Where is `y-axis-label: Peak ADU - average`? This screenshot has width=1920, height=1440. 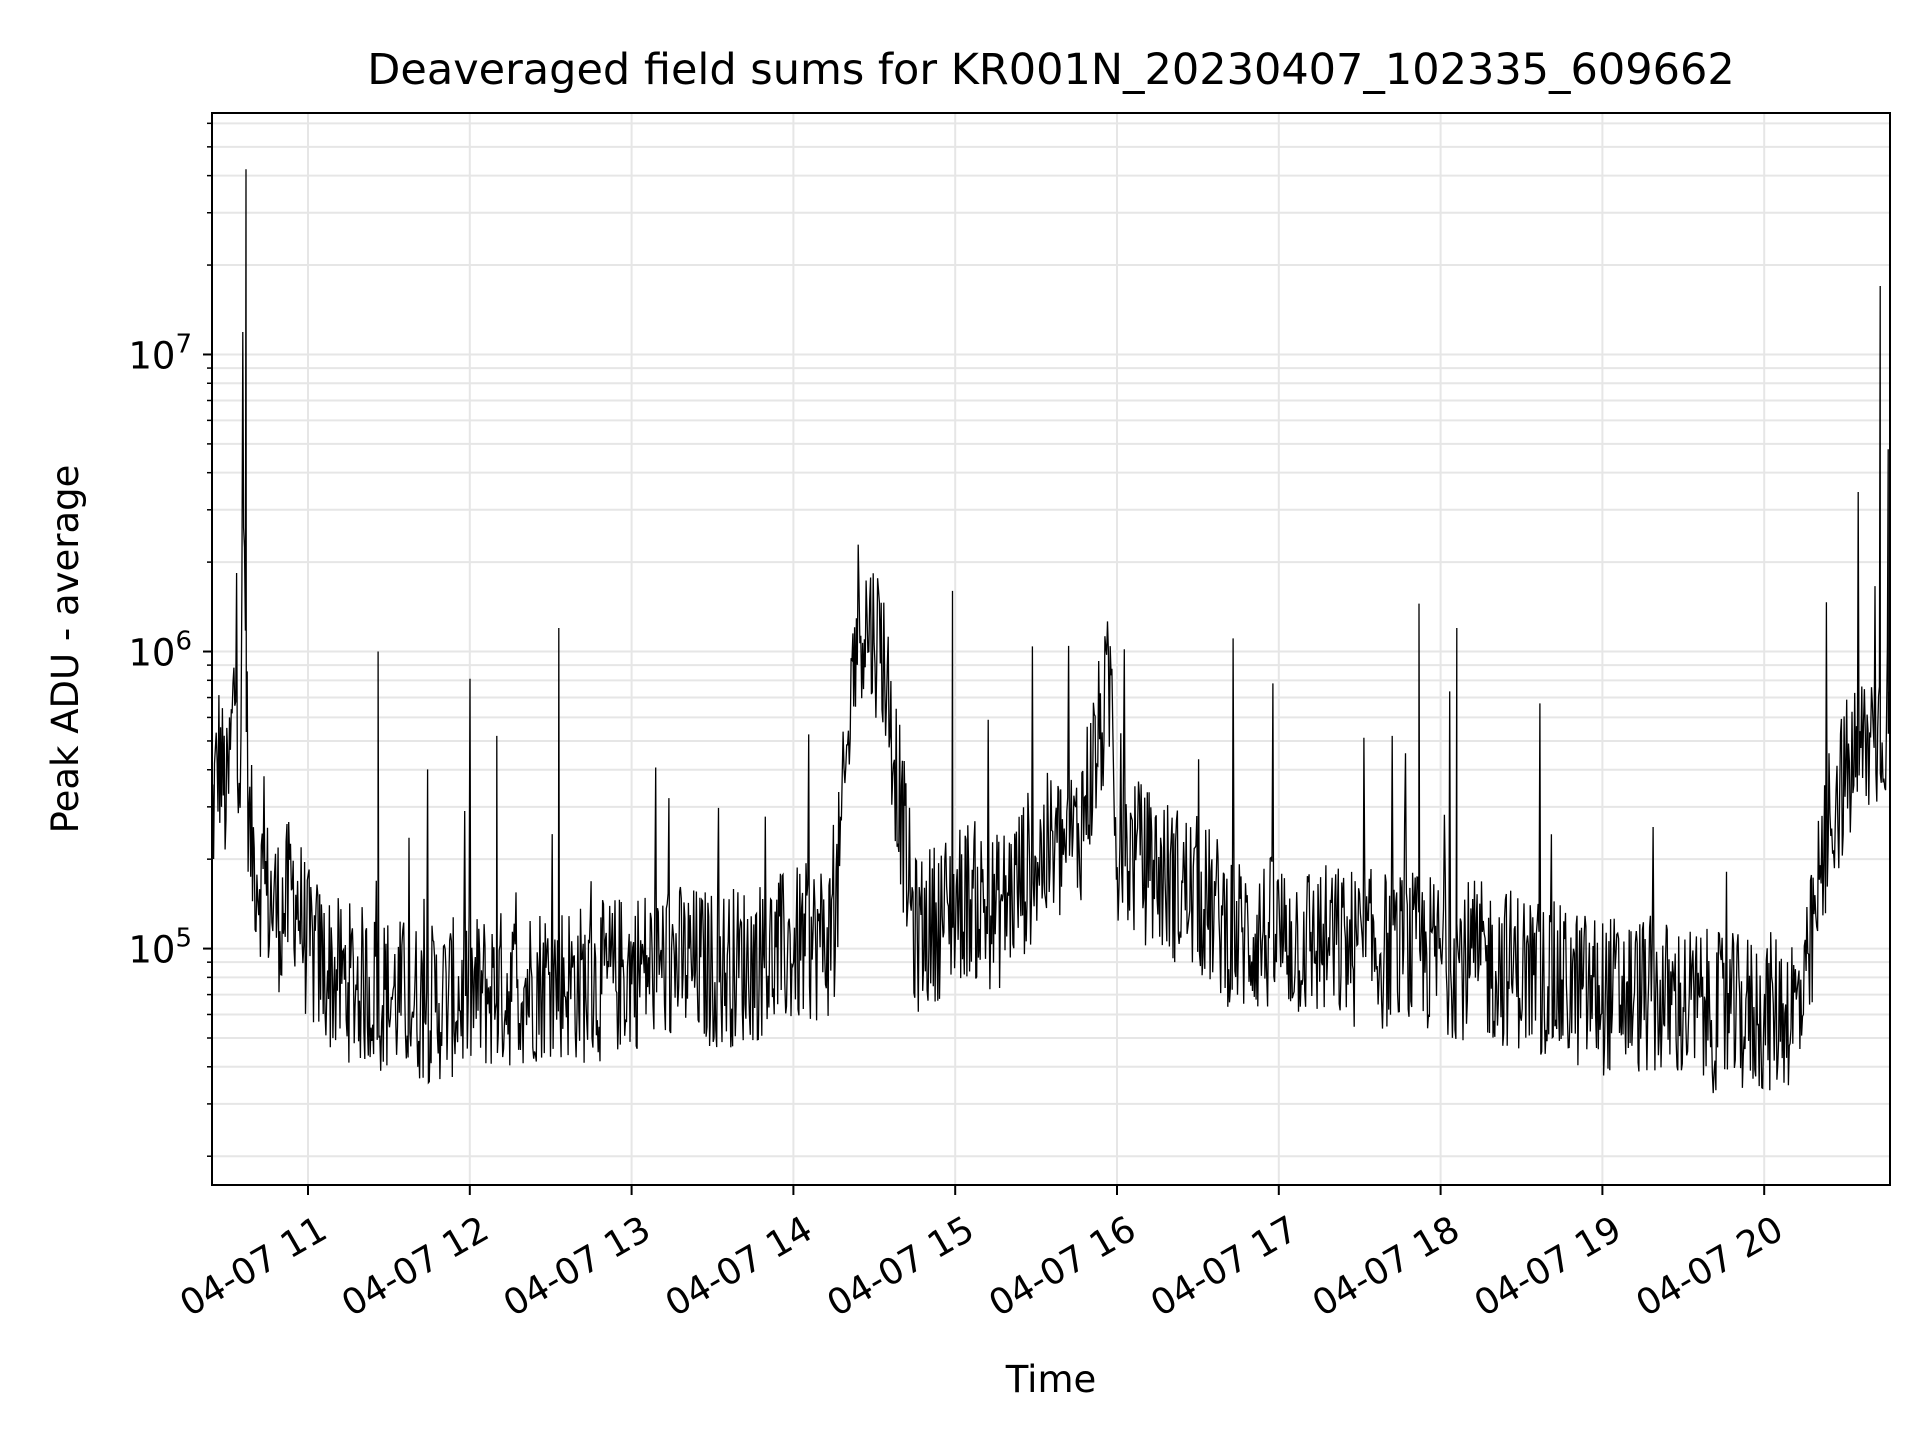
y-axis-label: Peak ADU - average is located at coordinates (65, 649).